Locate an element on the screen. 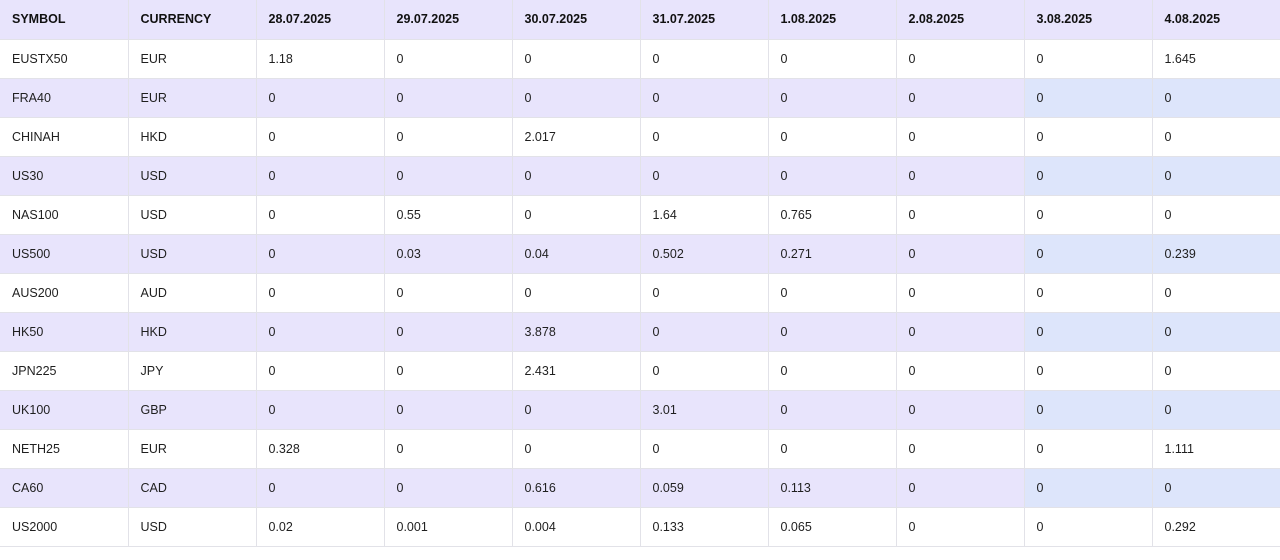  table-row: NAS100 USD 0 0.55 0 1.64 0.765 0 0 0 is located at coordinates (640, 215).